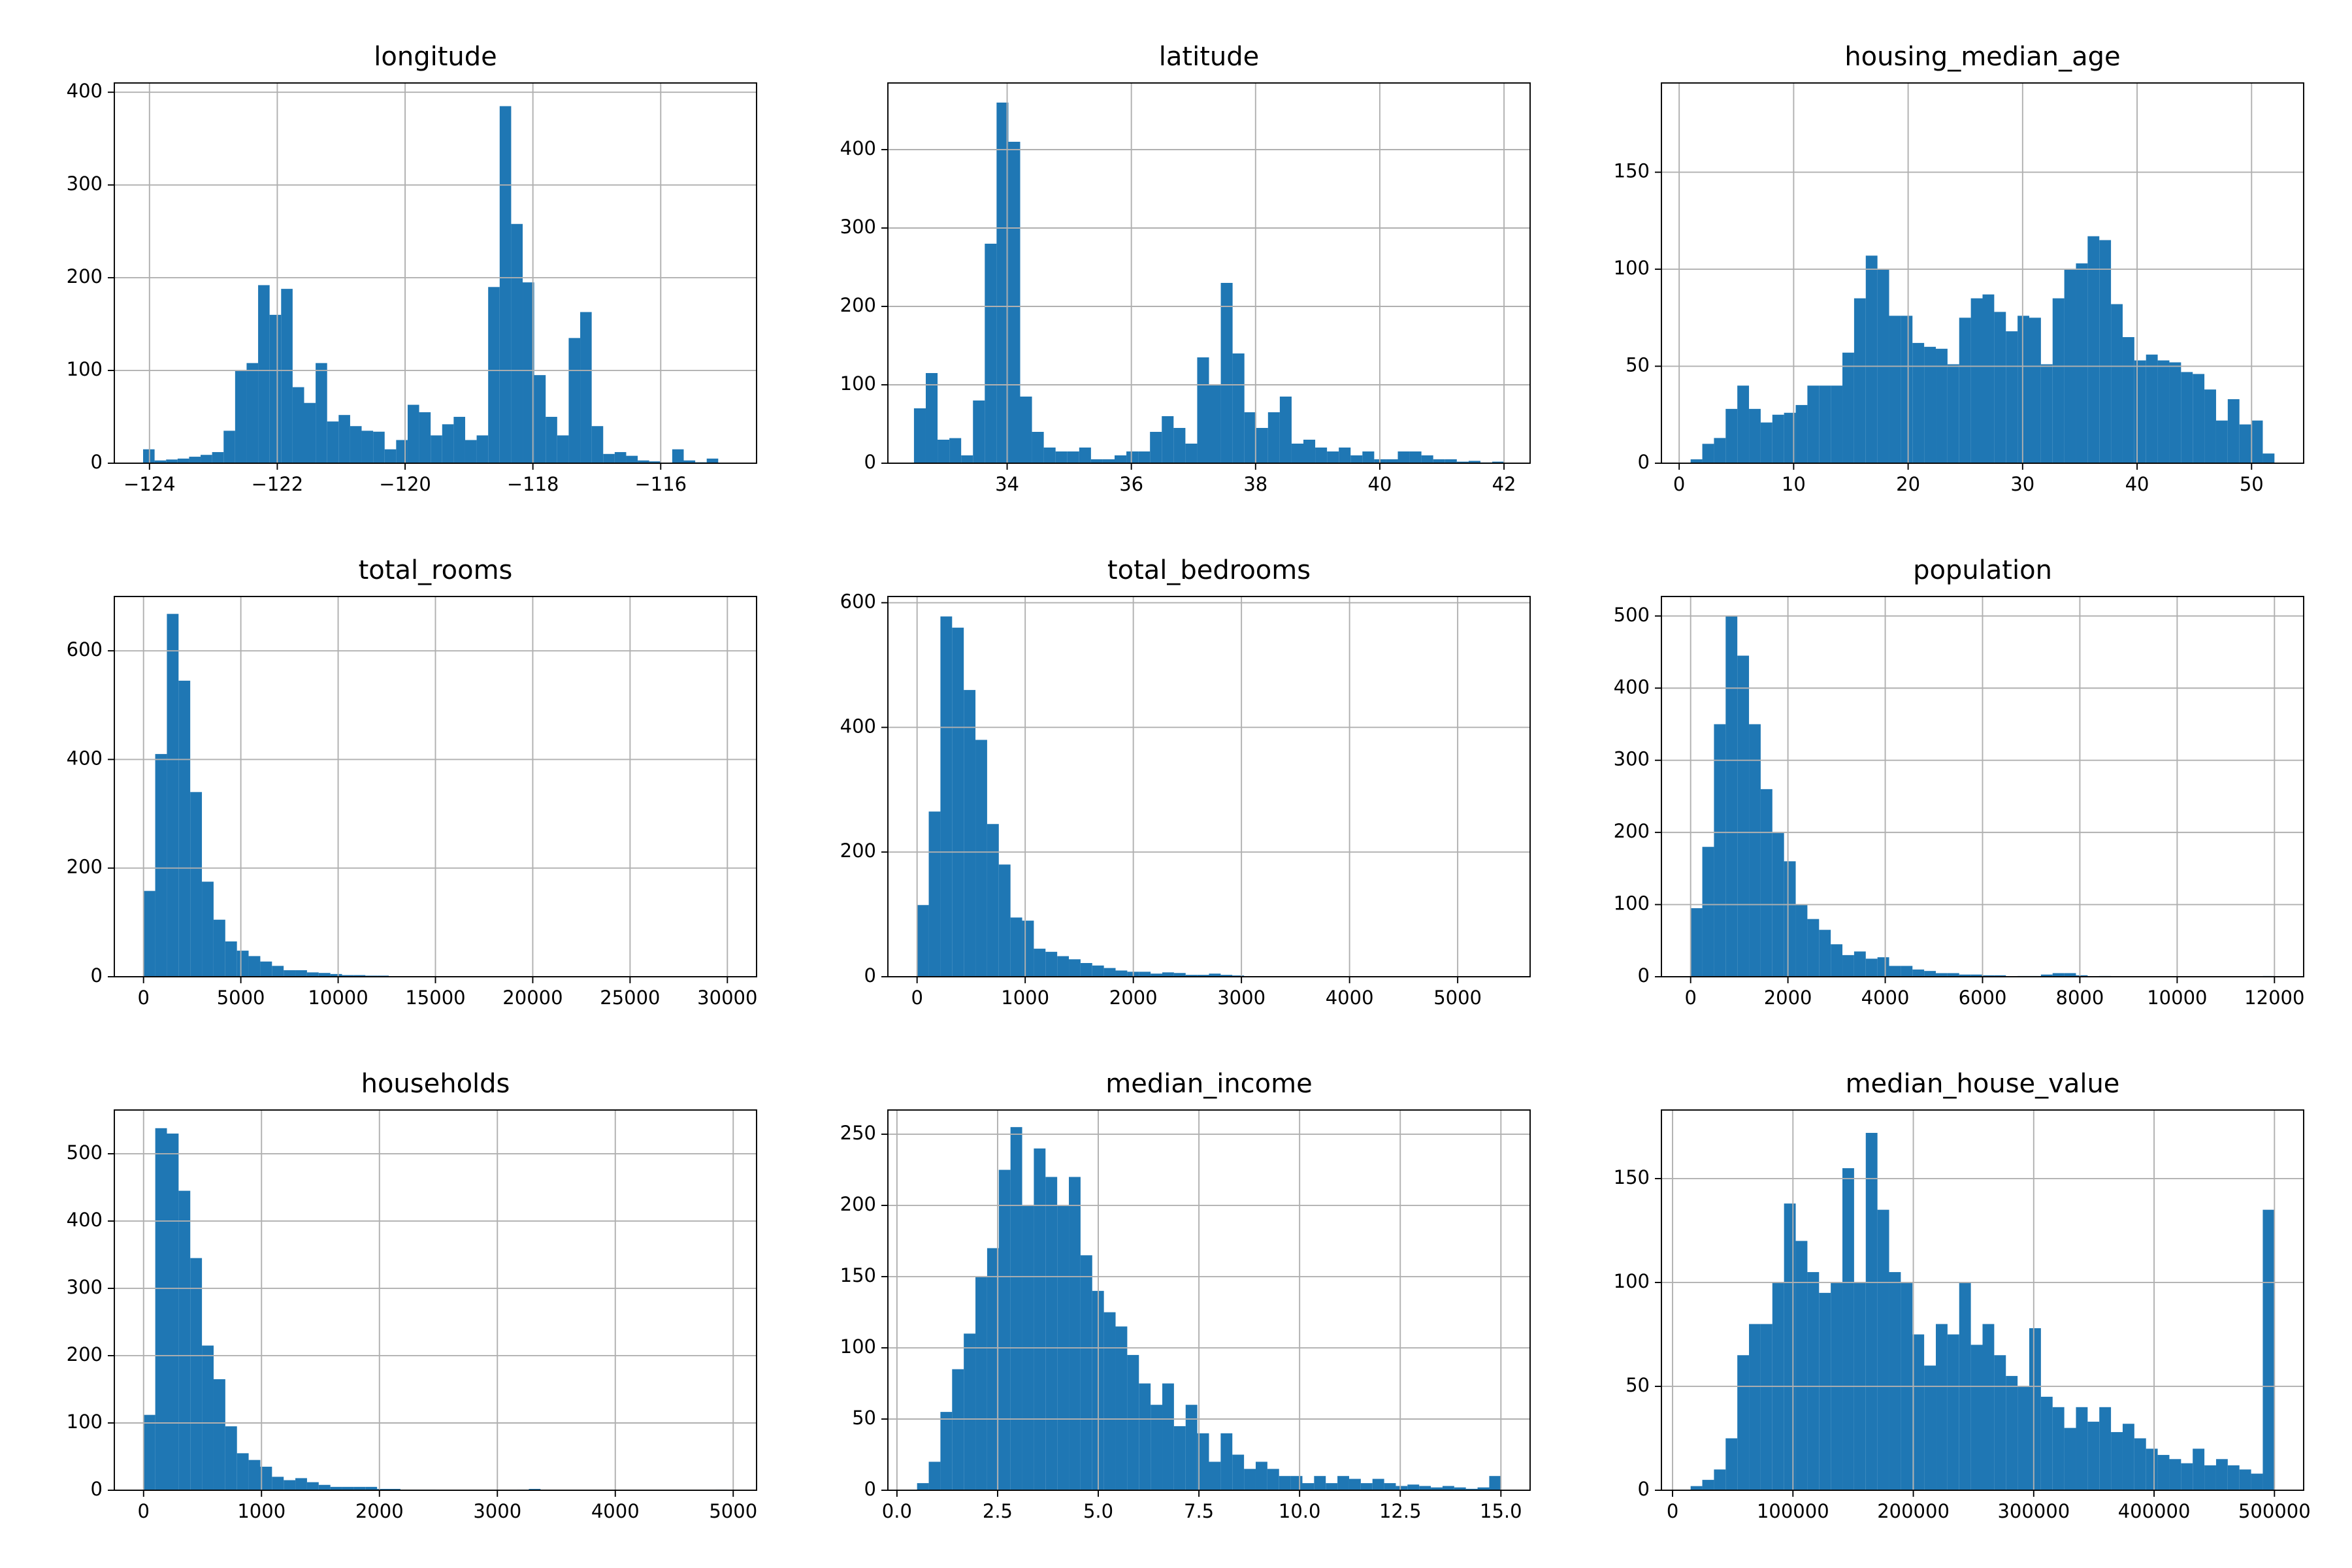  Describe the element at coordinates (1131, 484) in the screenshot. I see `x-tick-label: 36` at that location.